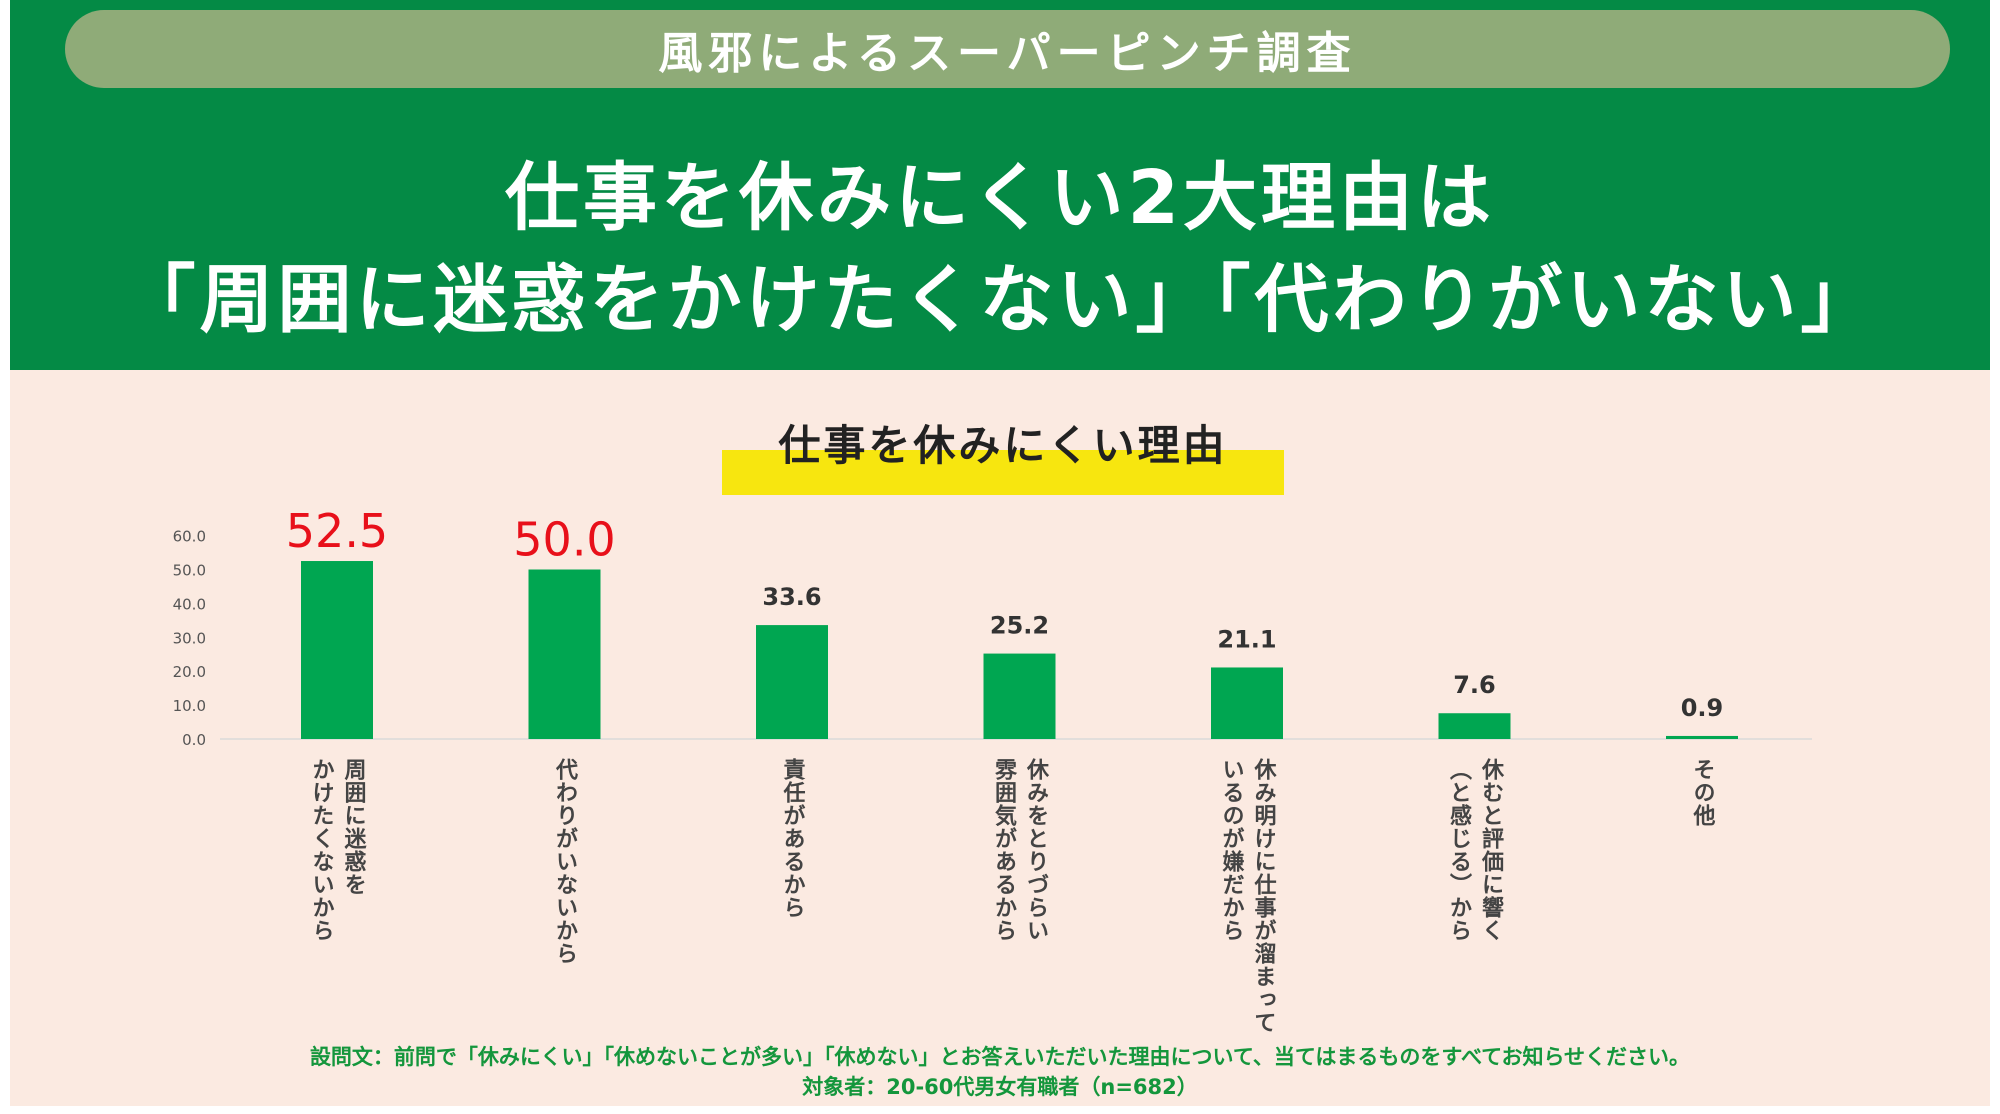 This screenshot has height=1114, width=2000. Describe the element at coordinates (791, 597) in the screenshot. I see `value-label: 33.6` at that location.